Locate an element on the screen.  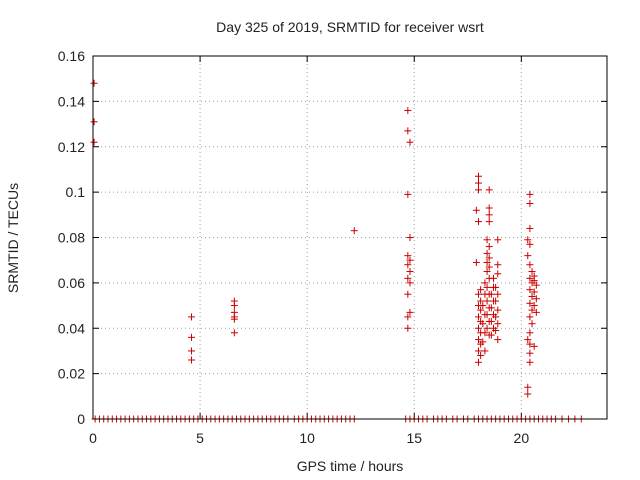
y-tick-label: 0.06 is located at coordinates (71, 283).